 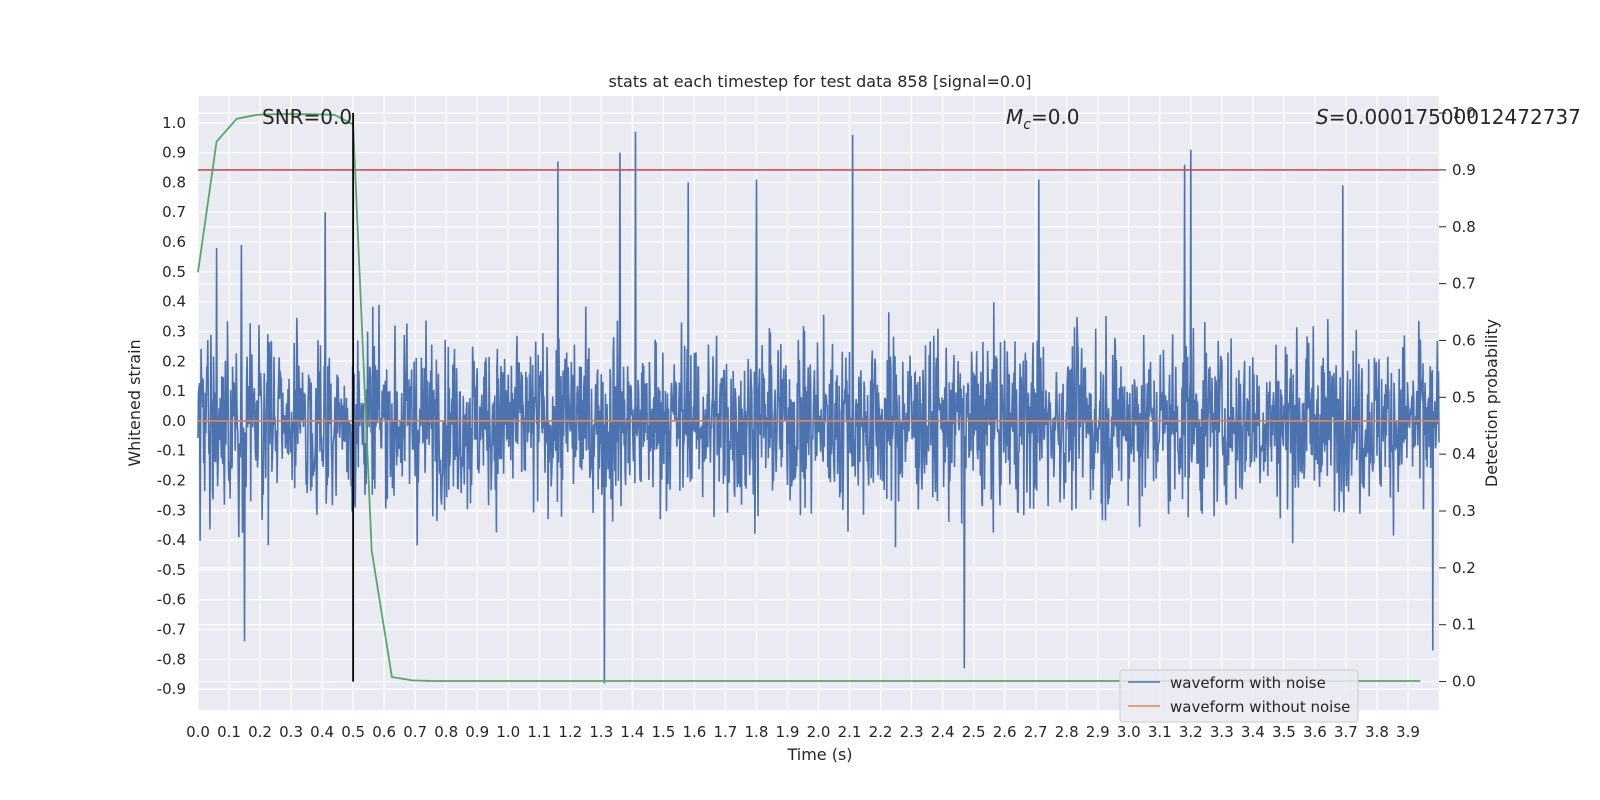 I want to click on x-tick-label: 3.3, so click(x=1222, y=732).